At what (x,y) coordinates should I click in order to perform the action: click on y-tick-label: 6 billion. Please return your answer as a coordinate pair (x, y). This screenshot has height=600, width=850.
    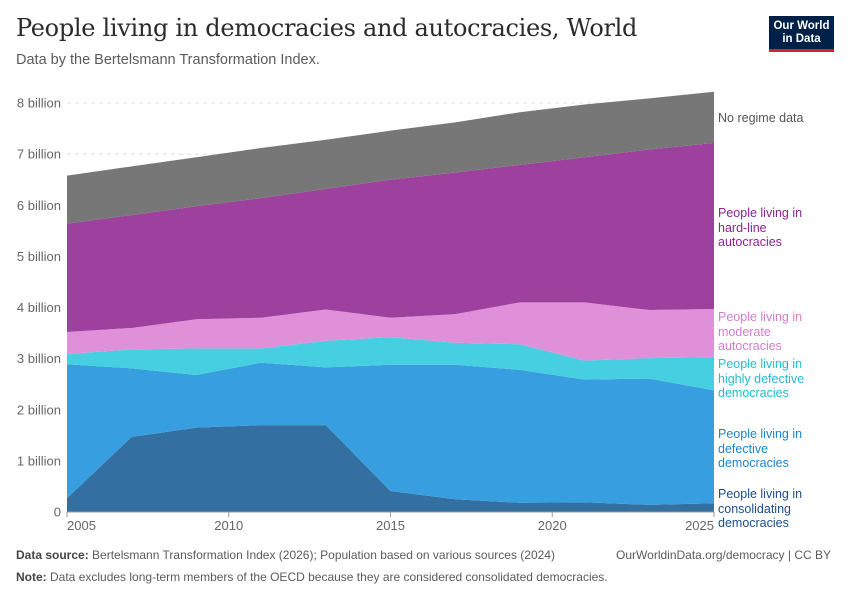
    Looking at the image, I should click on (39, 205).